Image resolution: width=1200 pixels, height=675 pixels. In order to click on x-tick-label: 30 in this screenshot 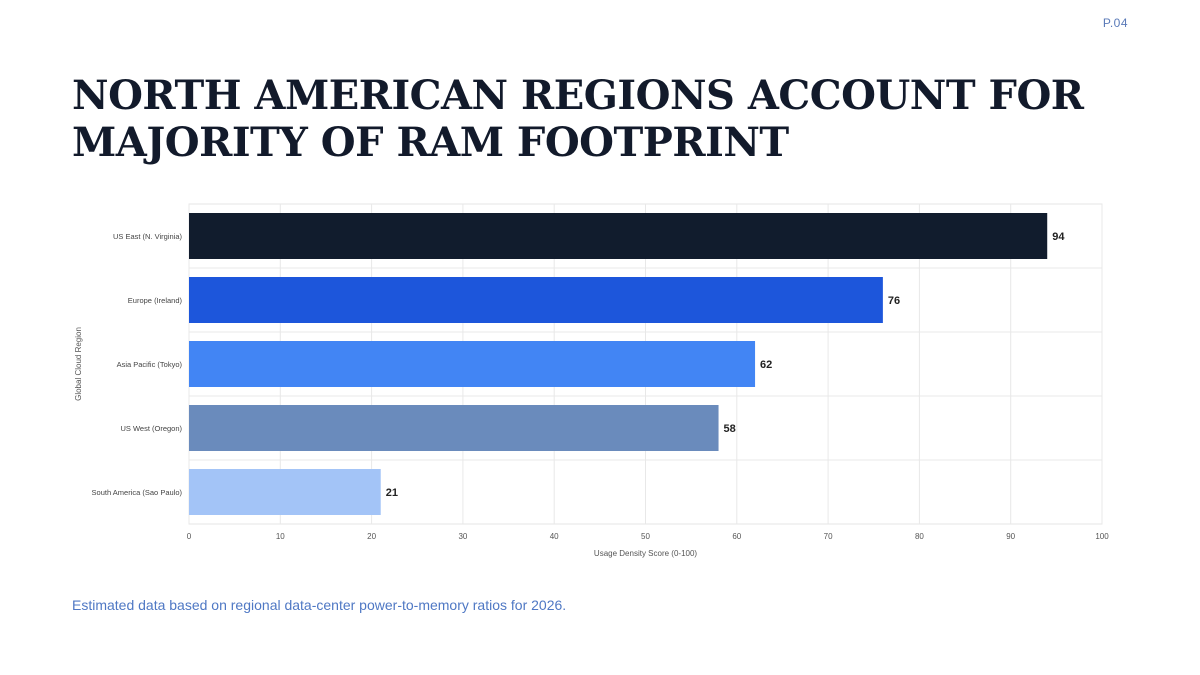, I will do `click(462, 536)`.